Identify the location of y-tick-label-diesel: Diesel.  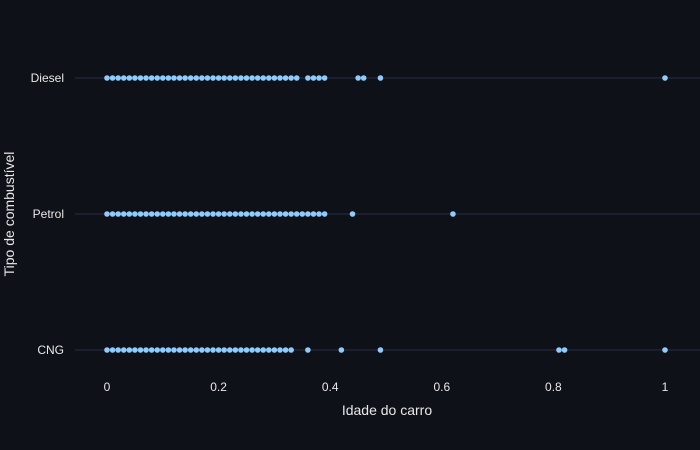
(47, 78).